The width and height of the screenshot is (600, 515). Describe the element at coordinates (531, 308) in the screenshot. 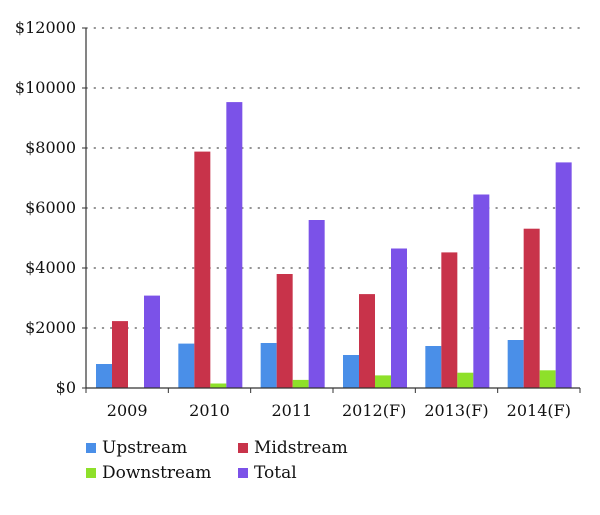

I see `bar-midstream-2014f` at that location.